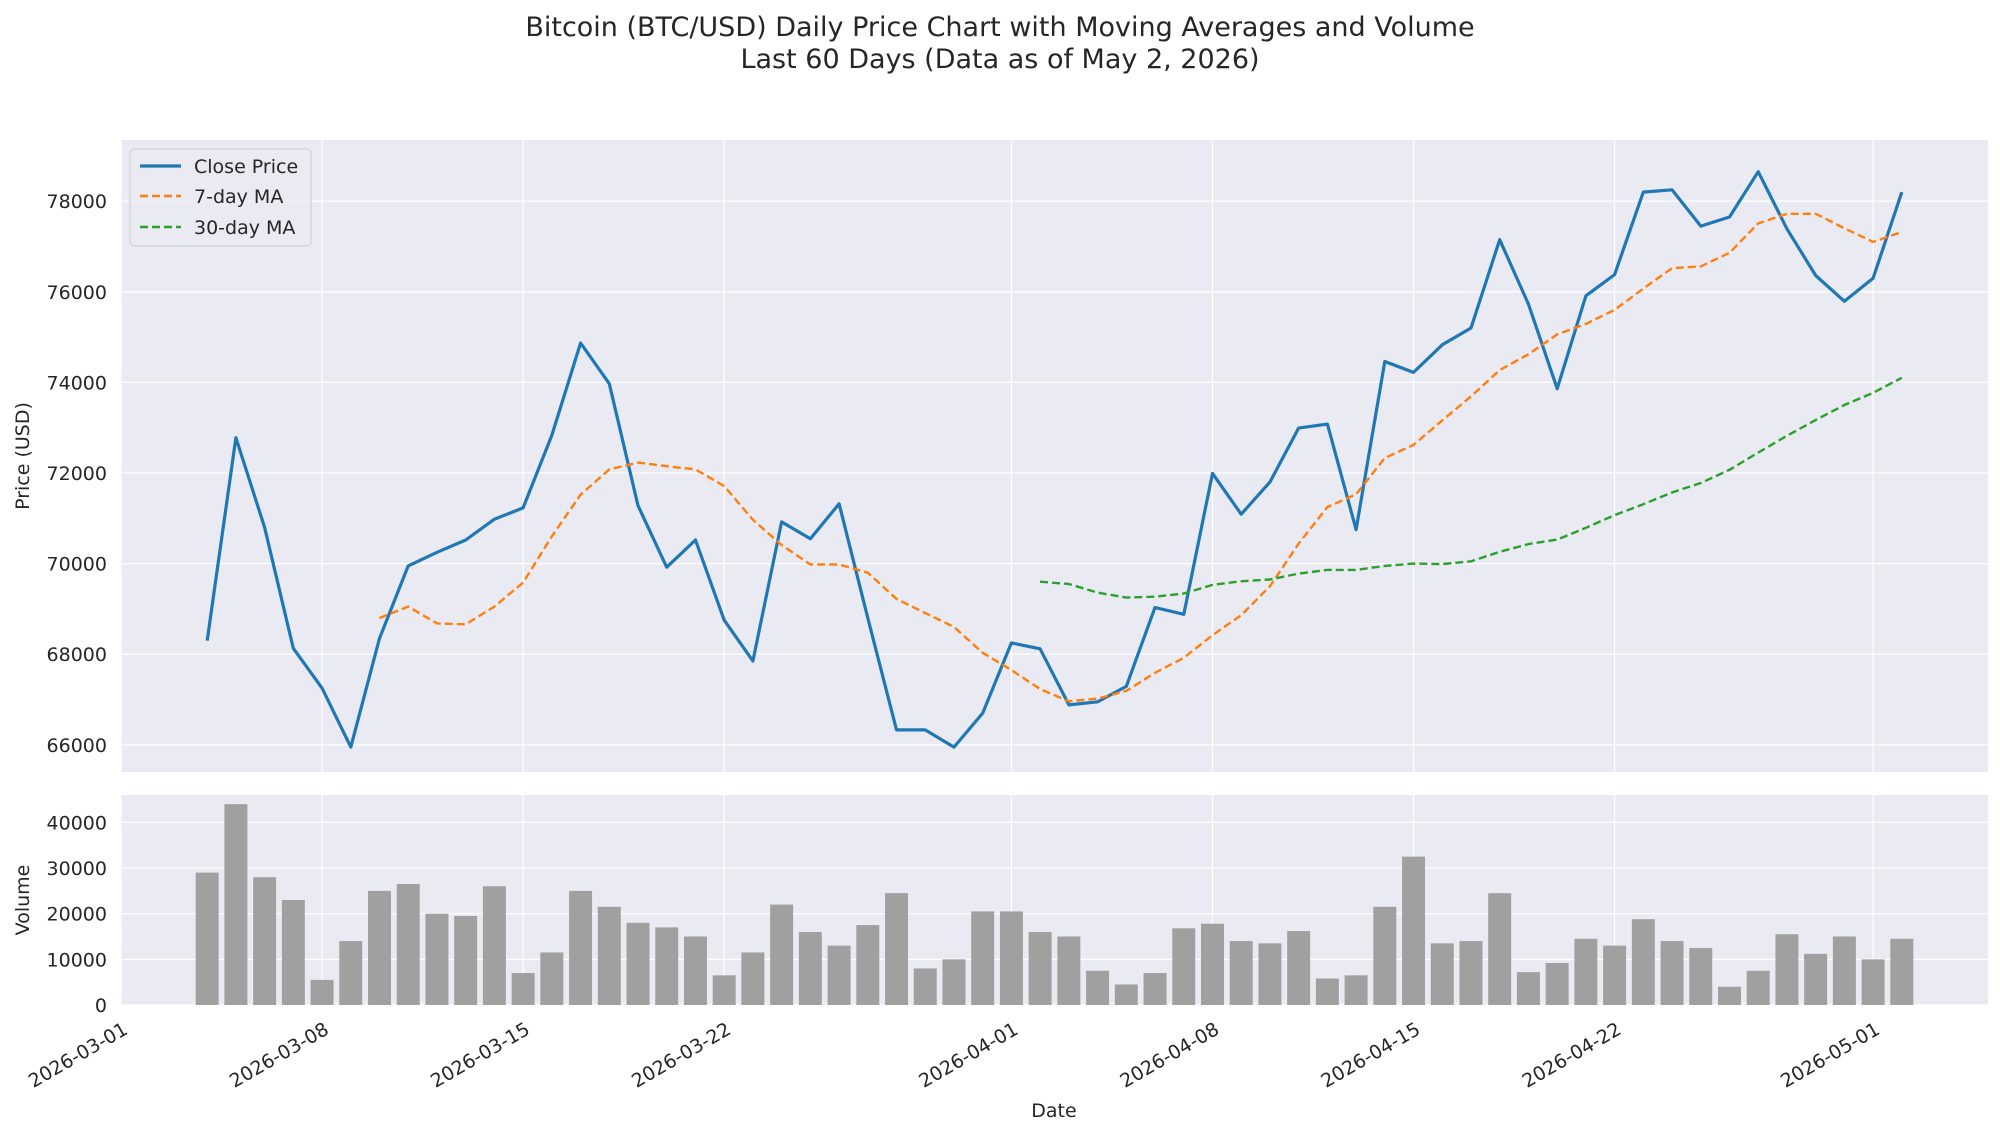 Image resolution: width=2000 pixels, height=1135 pixels. Describe the element at coordinates (77, 746) in the screenshot. I see `price-y-tick-label: 66000` at that location.